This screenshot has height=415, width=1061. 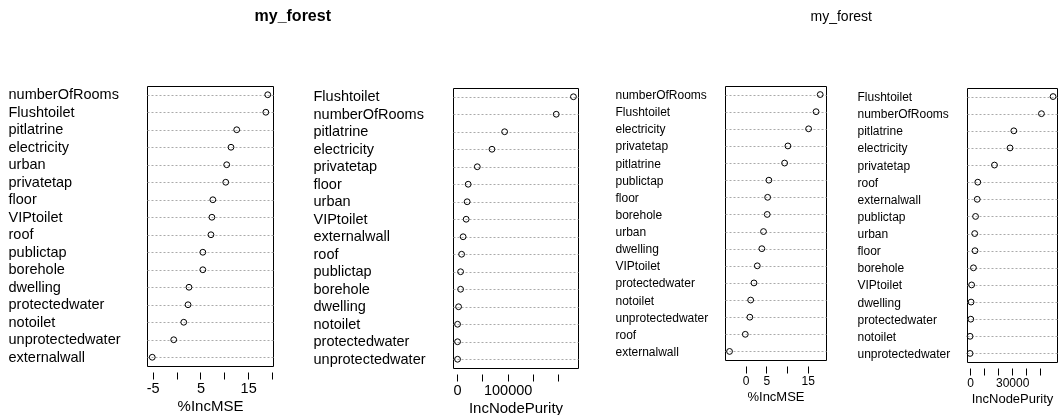 I want to click on x-axis-title: IncNodePurity, so click(x=1012, y=398).